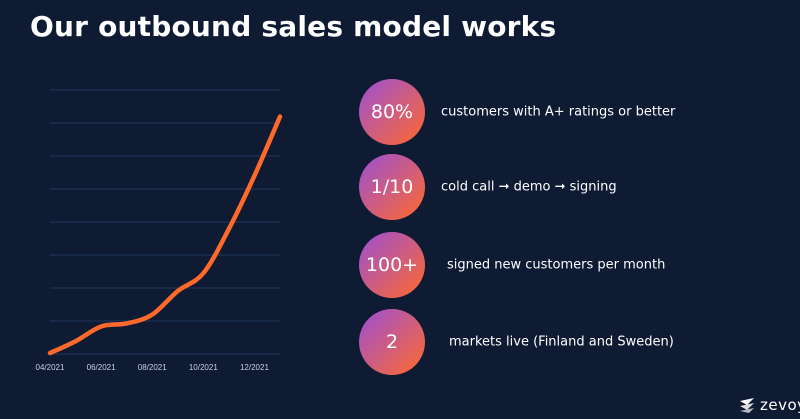 The height and width of the screenshot is (419, 800). Describe the element at coordinates (101, 367) in the screenshot. I see `x-tick-label: 06/2021` at that location.